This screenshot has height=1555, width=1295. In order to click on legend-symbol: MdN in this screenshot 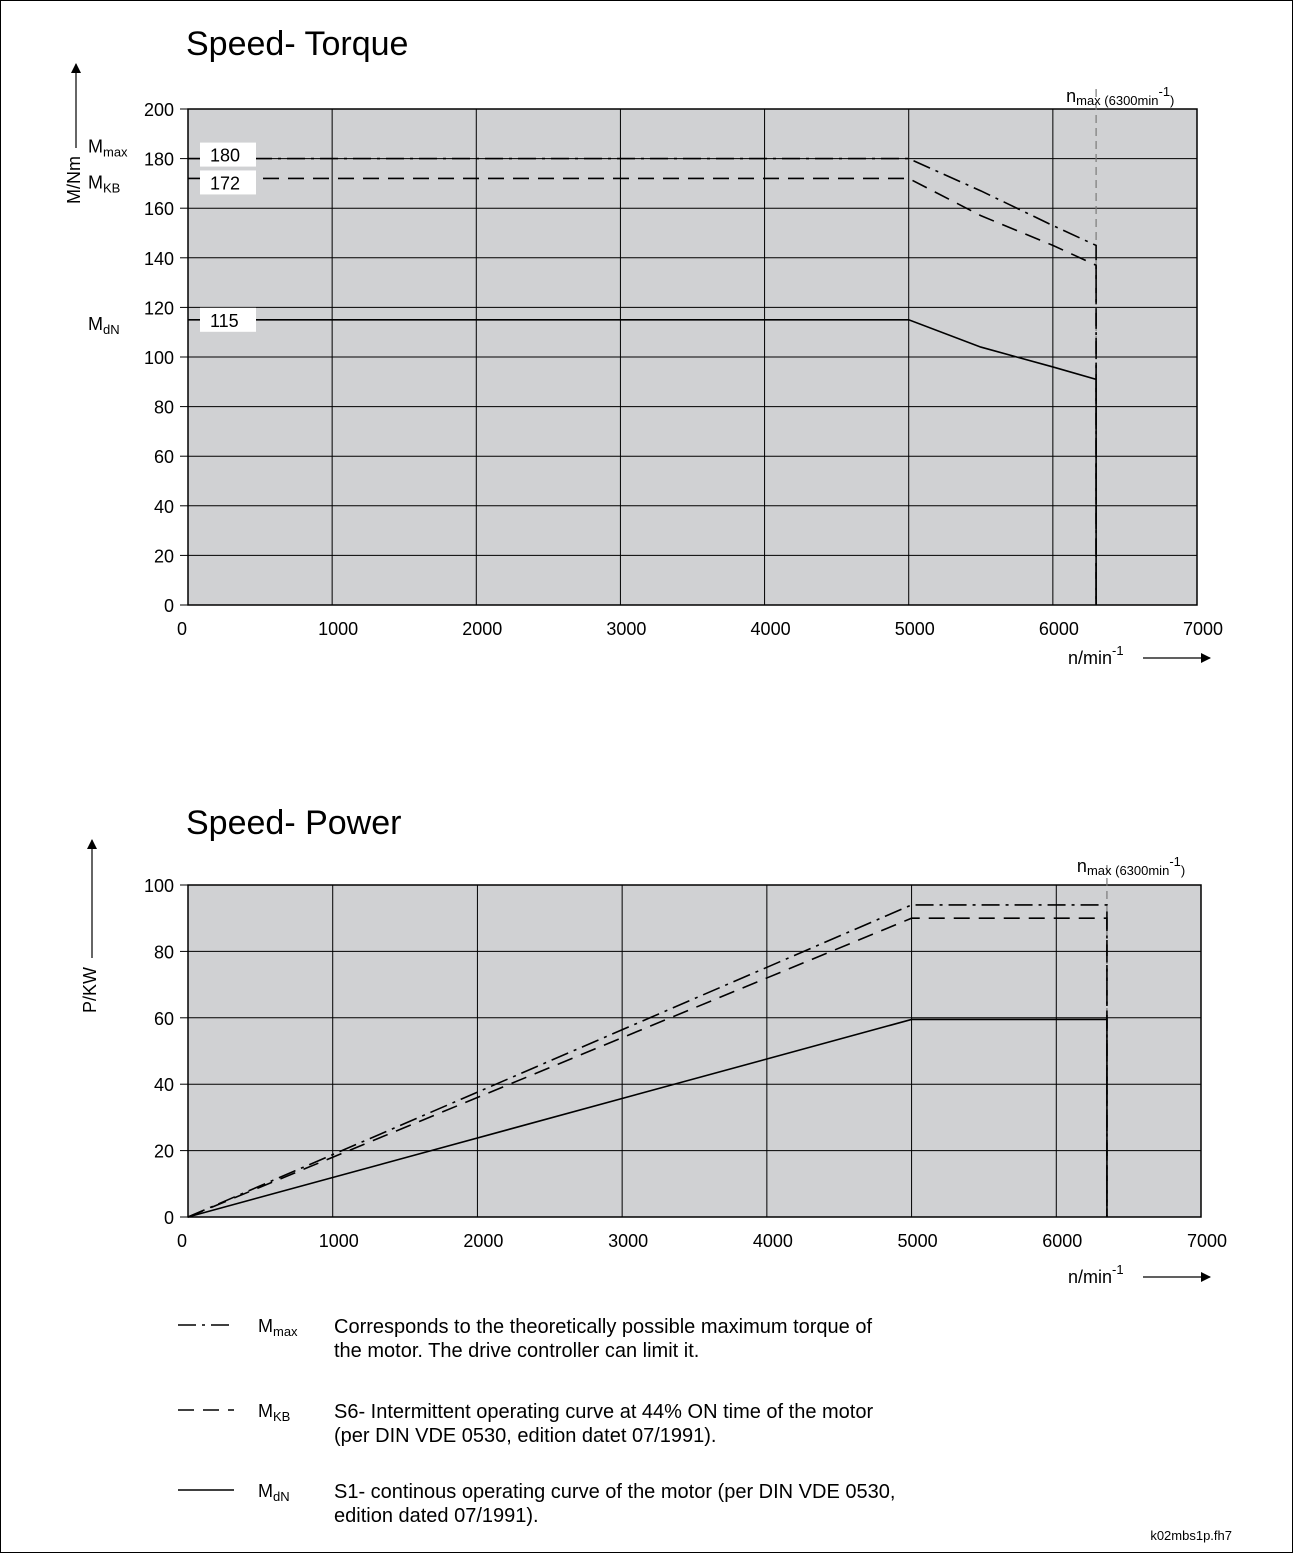, I will do `click(274, 1492)`.